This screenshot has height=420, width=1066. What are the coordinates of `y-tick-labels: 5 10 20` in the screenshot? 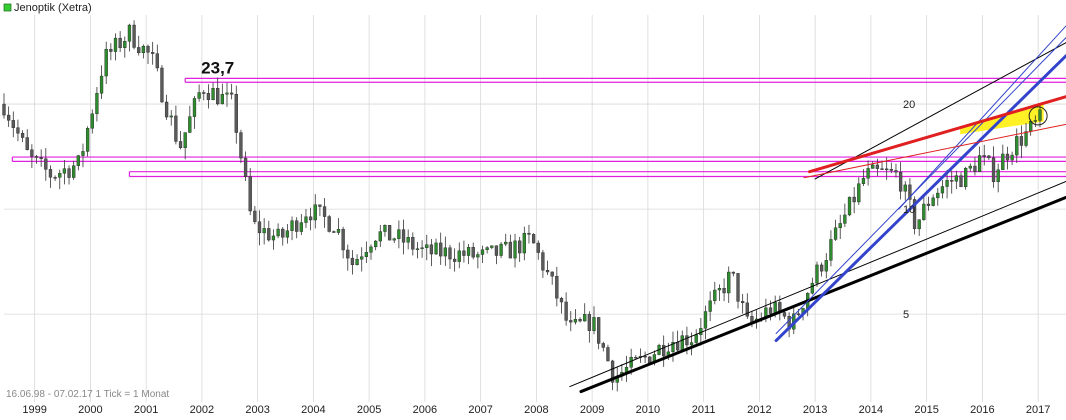 It's located at (909, 210).